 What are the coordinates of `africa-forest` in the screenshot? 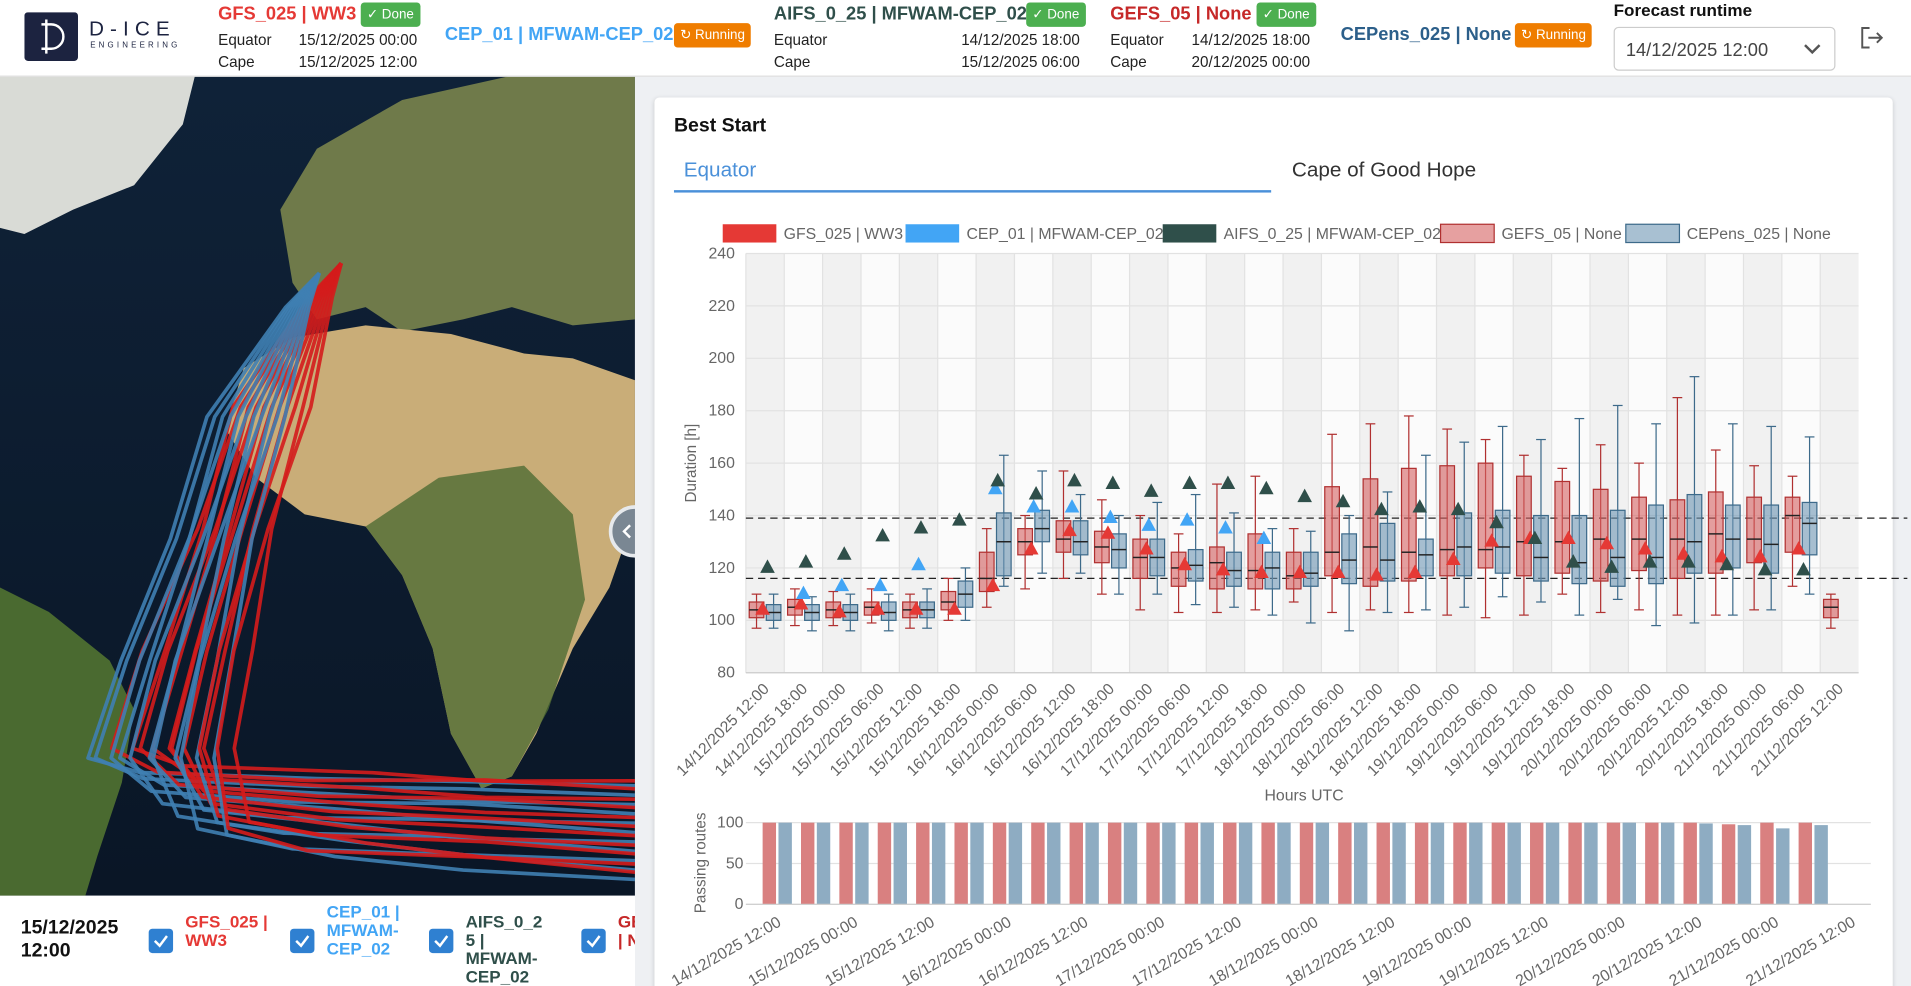 It's located at (475, 627).